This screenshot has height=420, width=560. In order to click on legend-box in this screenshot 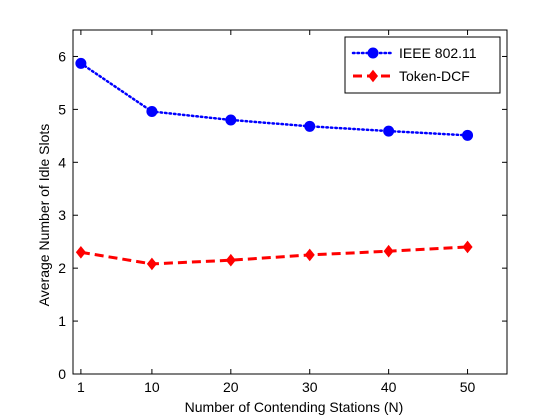, I will do `click(422, 65)`.